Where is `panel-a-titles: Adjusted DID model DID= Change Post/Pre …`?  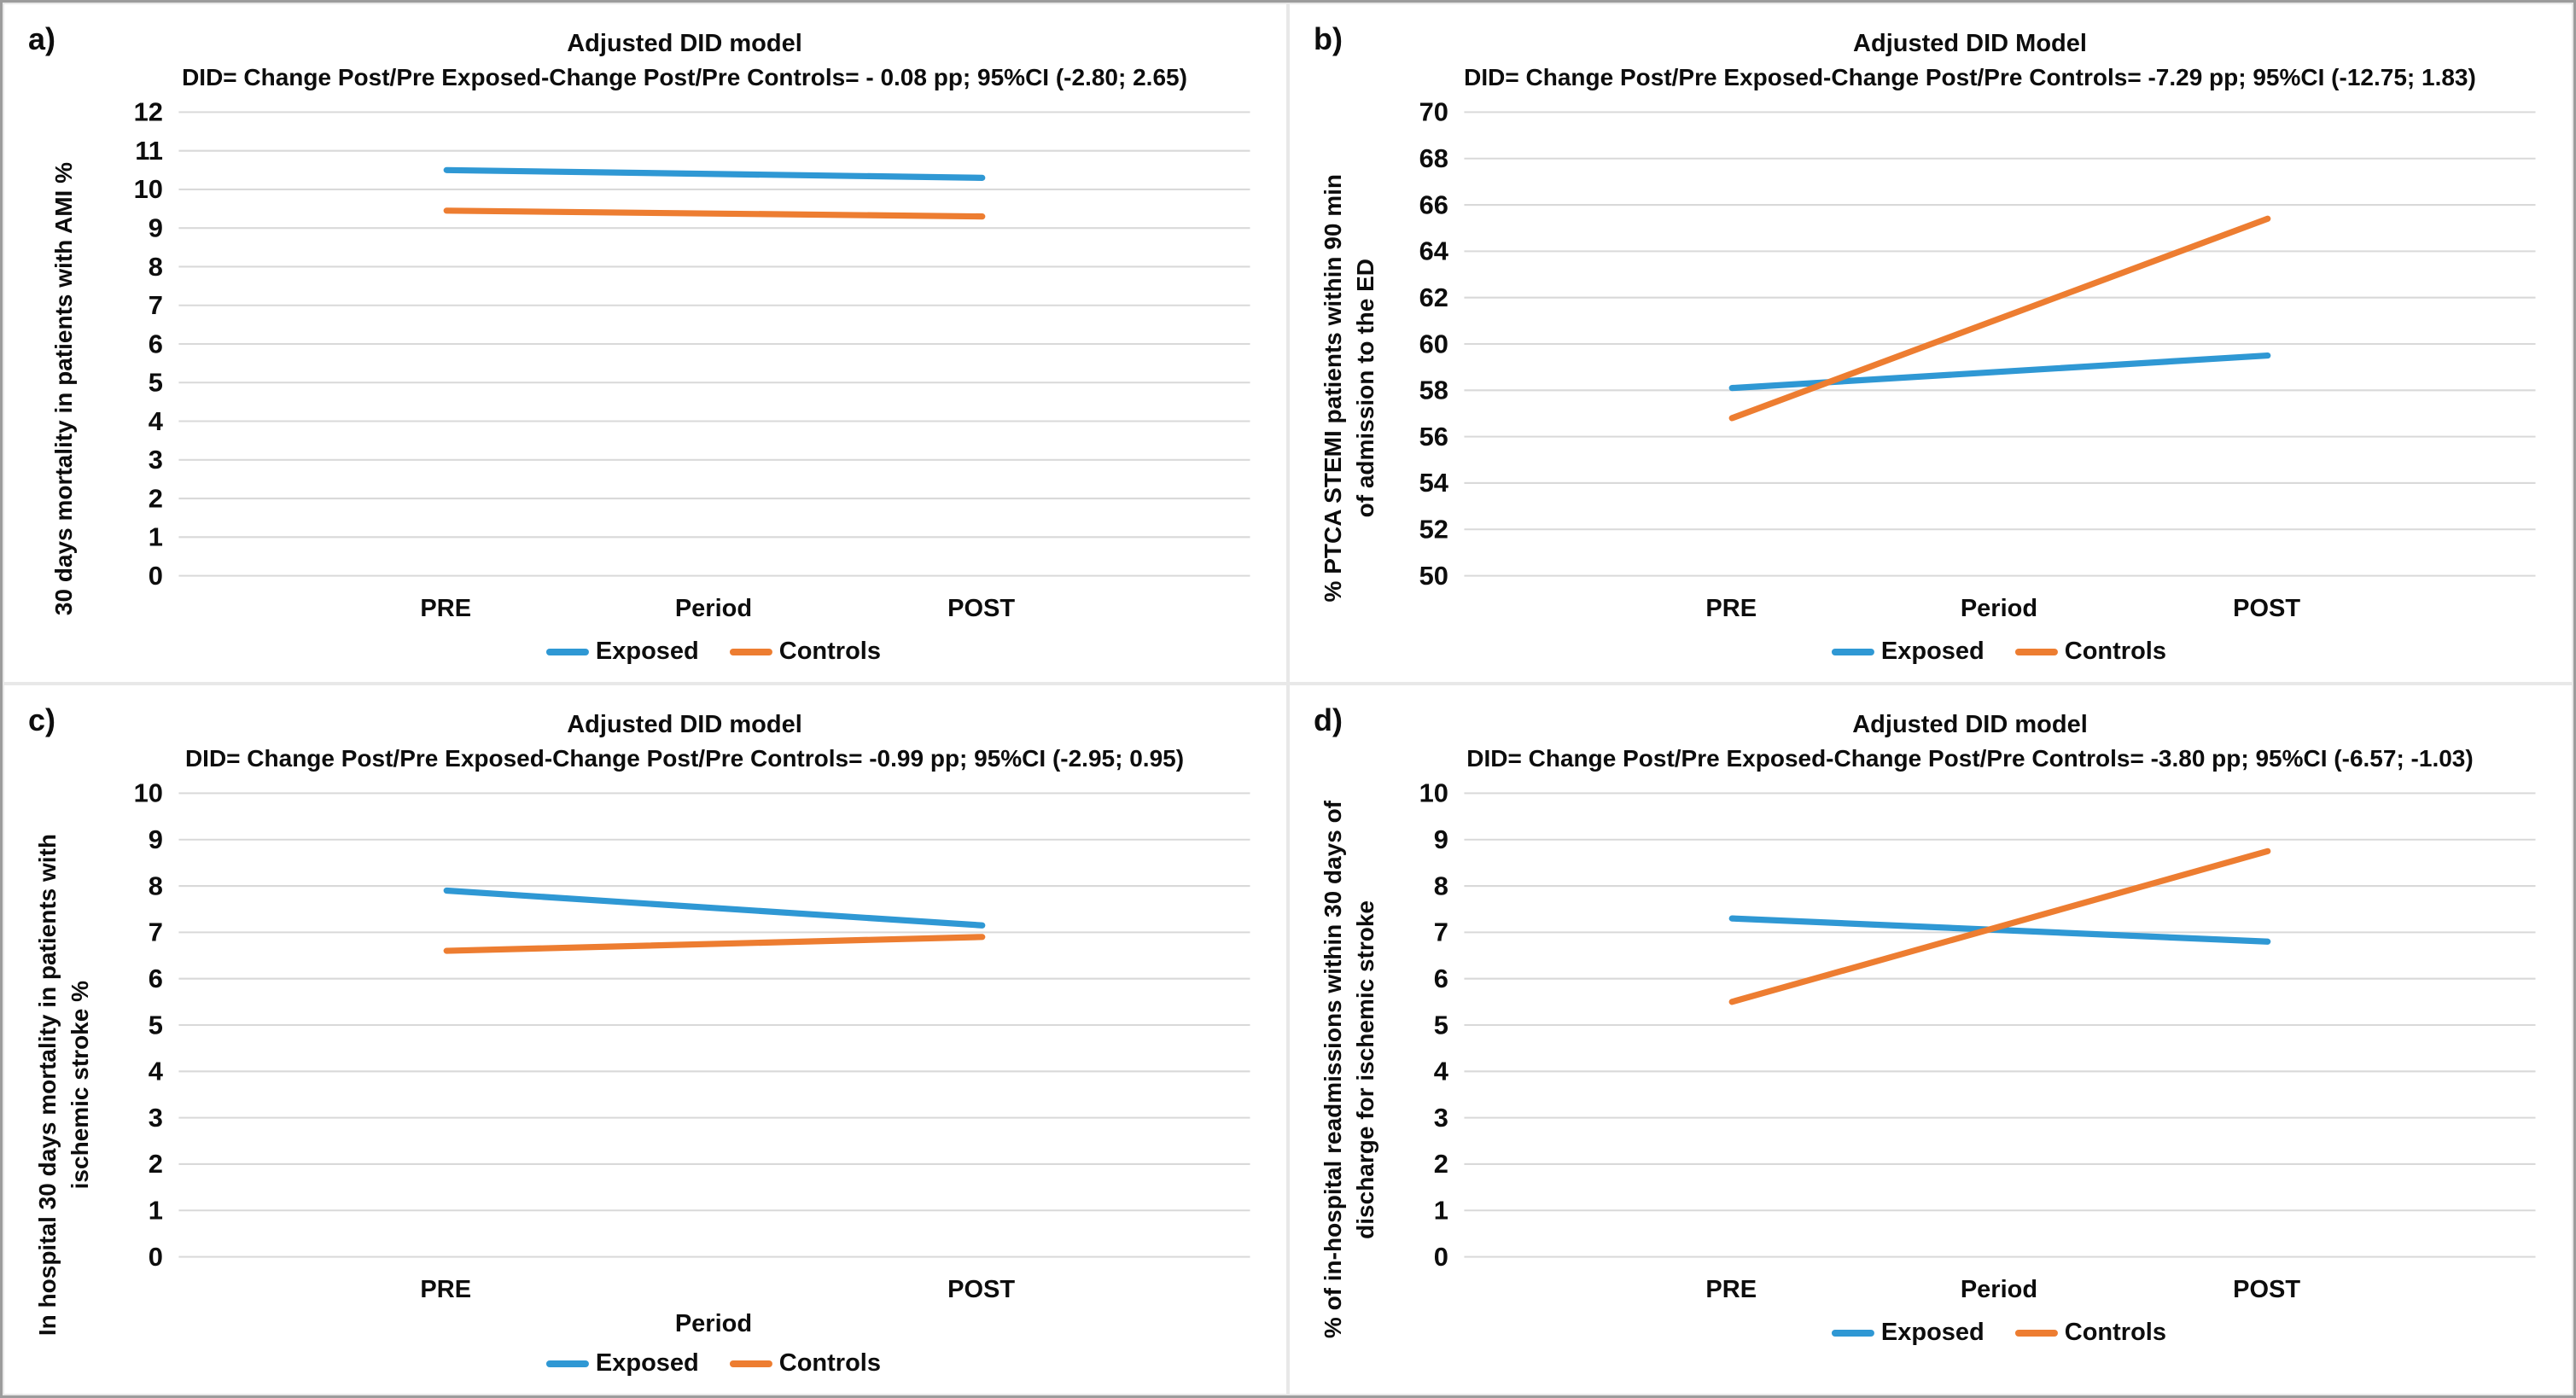
panel-a-titles: Adjusted DID model DID= Change Post/Pre … is located at coordinates (684, 60).